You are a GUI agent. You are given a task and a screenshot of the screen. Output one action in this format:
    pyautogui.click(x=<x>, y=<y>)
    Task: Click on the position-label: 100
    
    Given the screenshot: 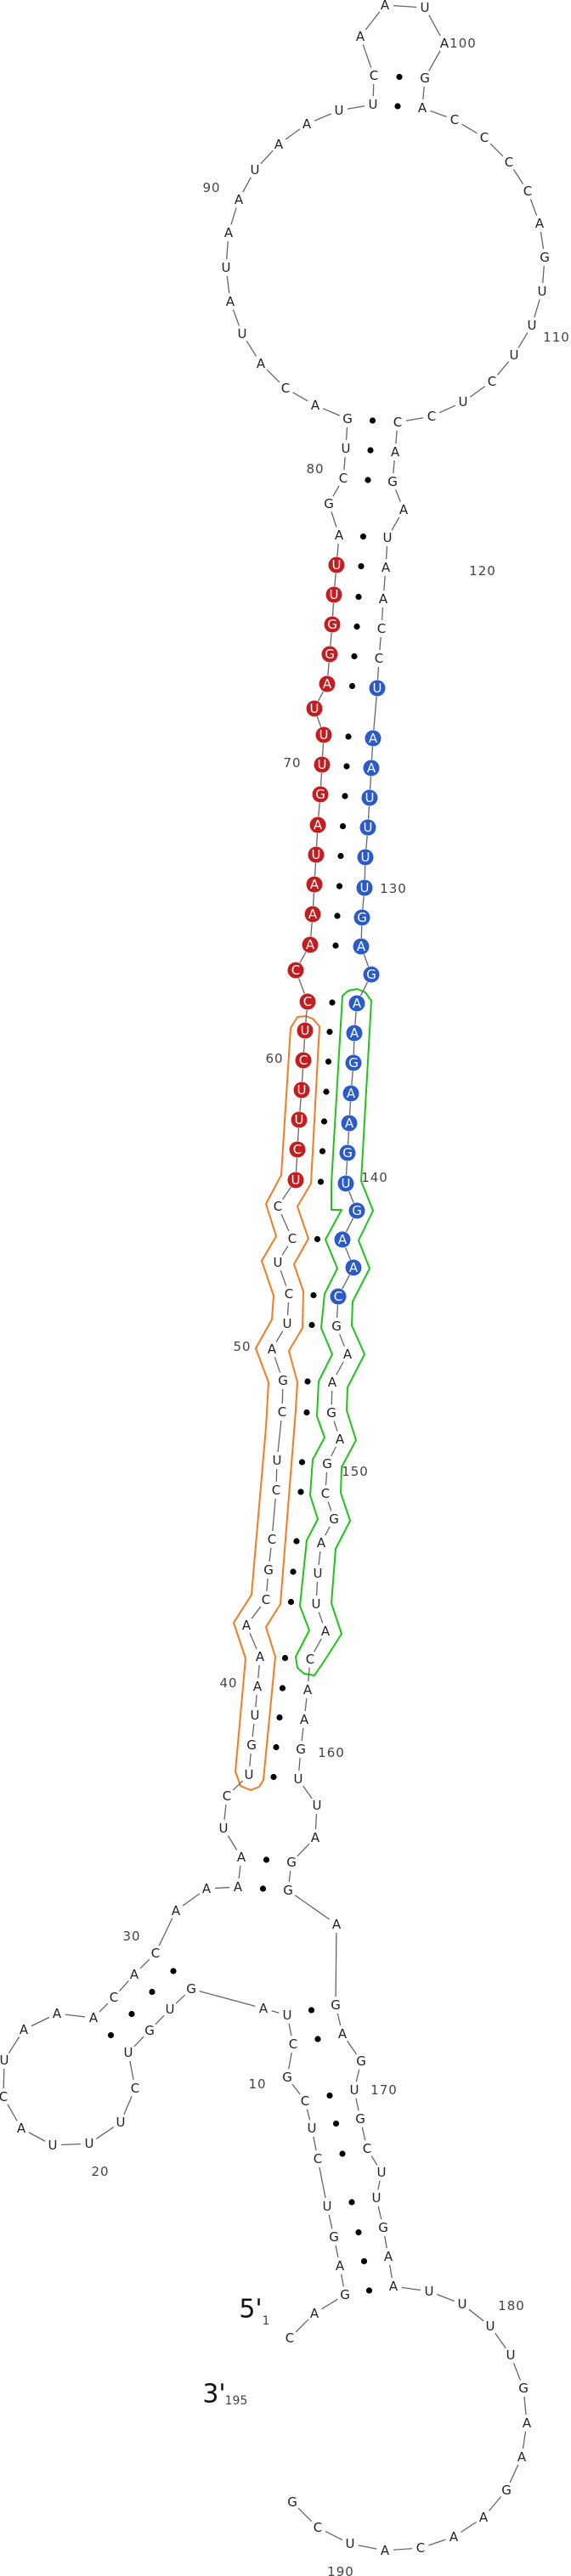 What is the action you would take?
    pyautogui.click(x=463, y=43)
    